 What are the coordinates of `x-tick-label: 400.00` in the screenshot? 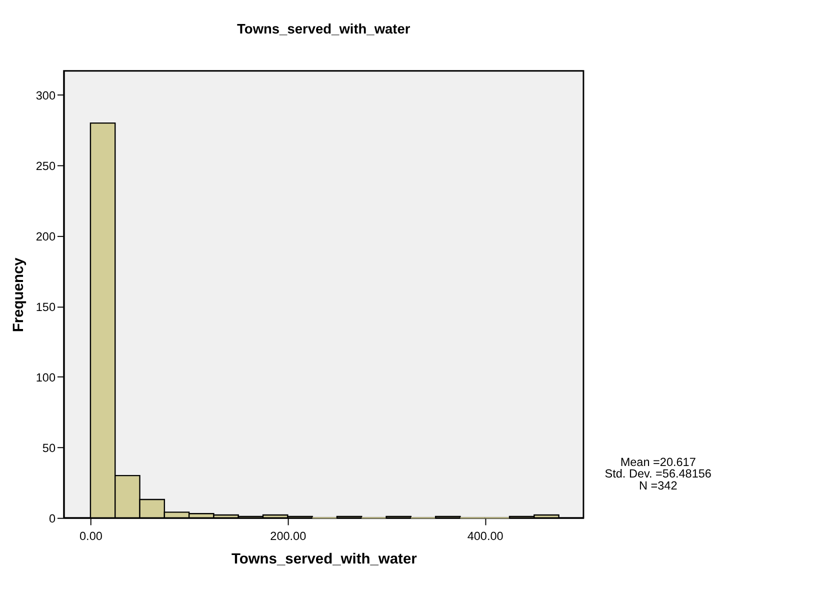 It's located at (485, 536).